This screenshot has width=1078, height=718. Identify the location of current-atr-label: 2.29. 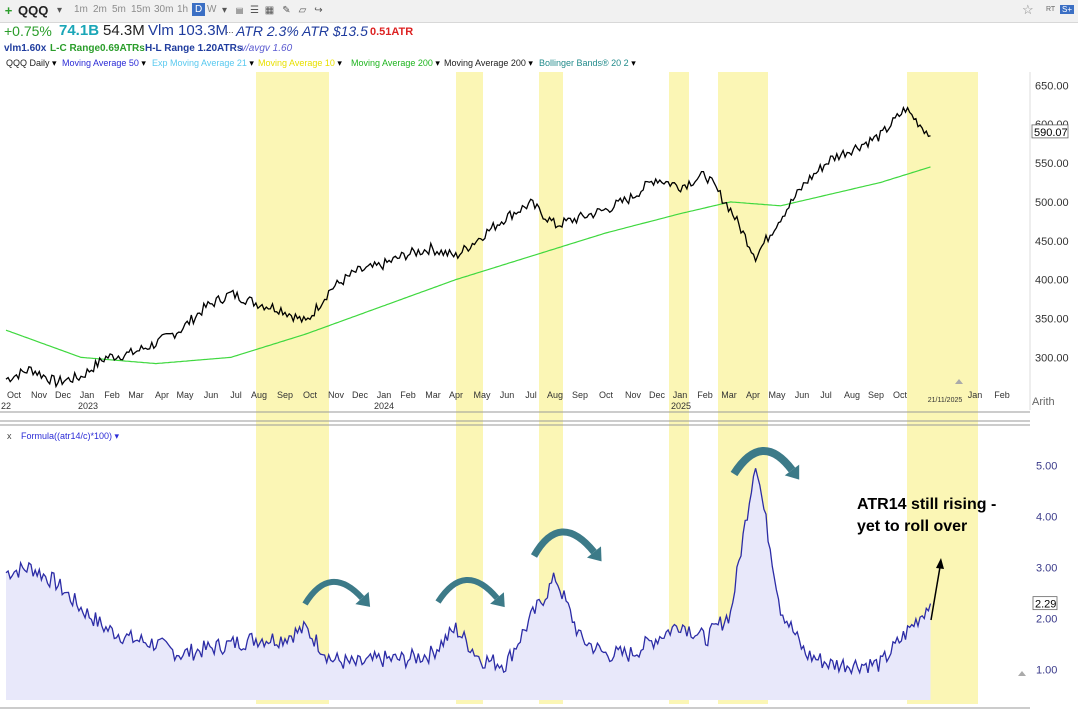
(1045, 605).